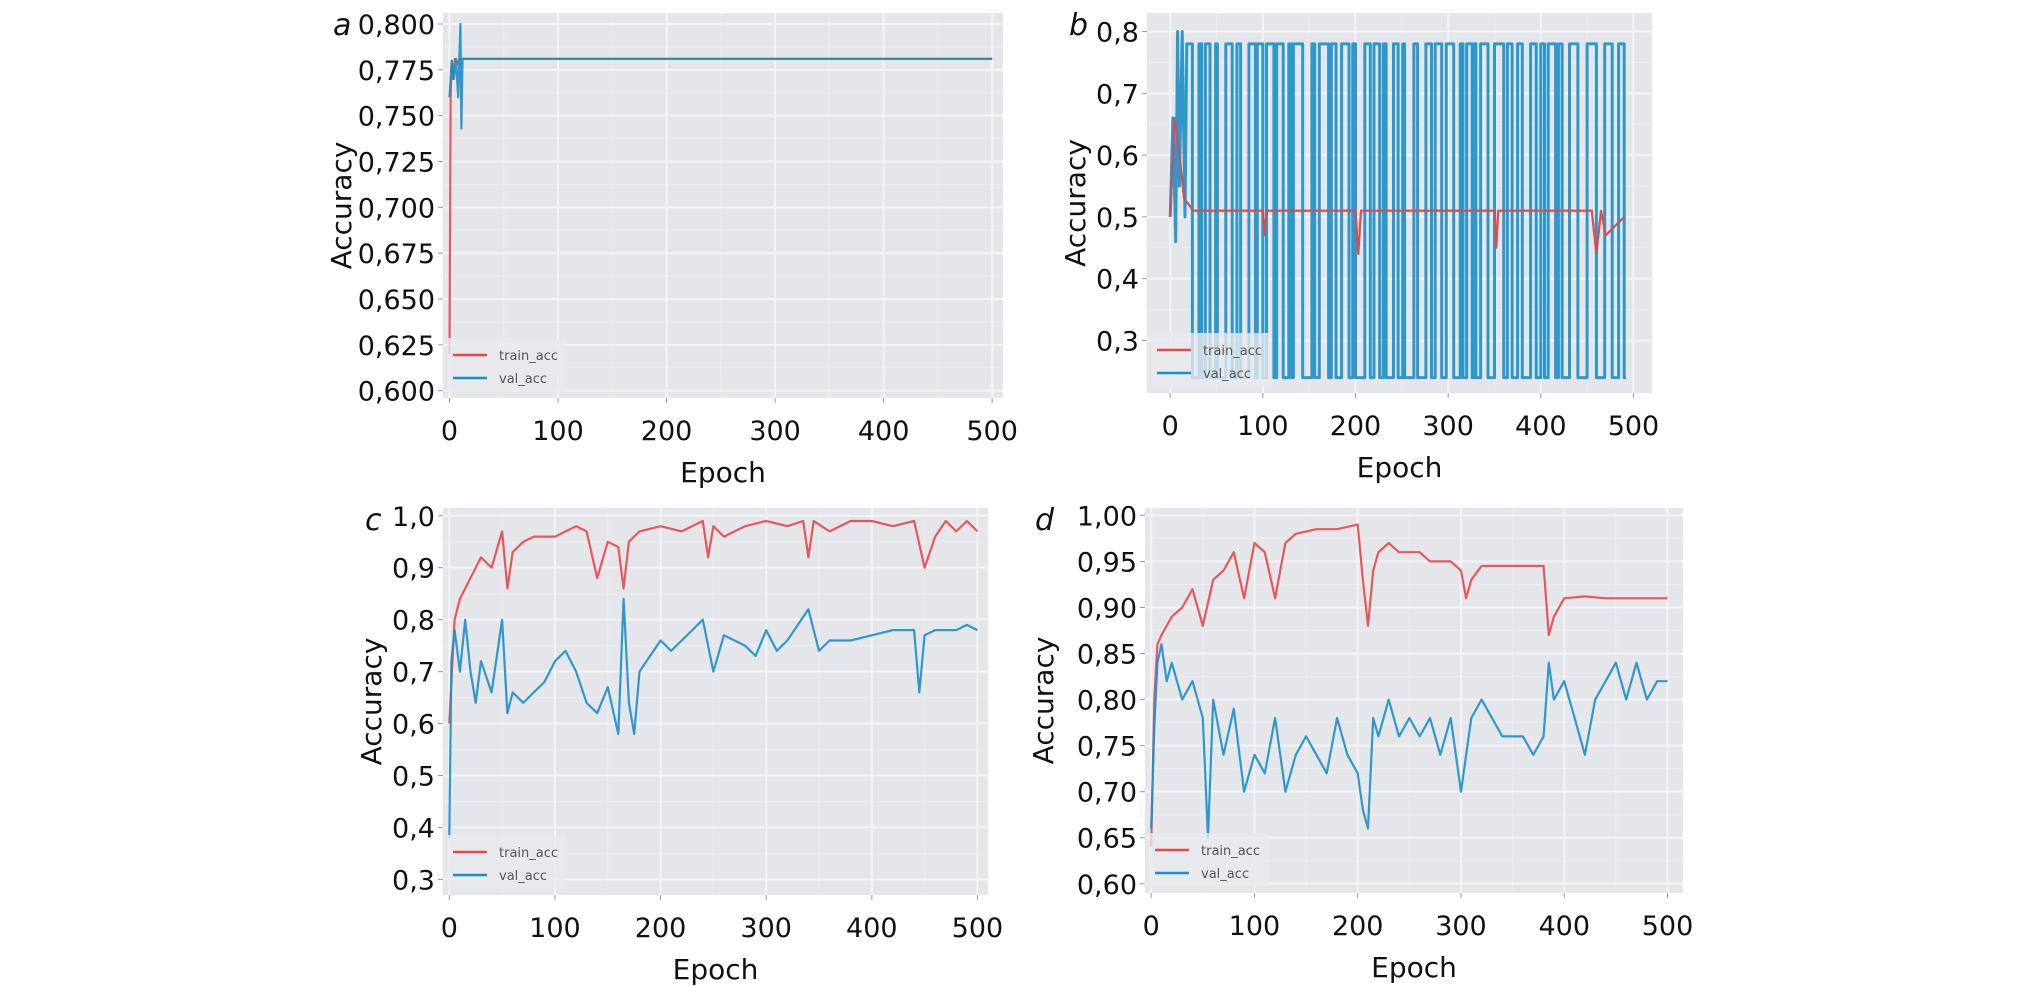  Describe the element at coordinates (396, 25) in the screenshot. I see `y-tick-label: 0,800` at that location.